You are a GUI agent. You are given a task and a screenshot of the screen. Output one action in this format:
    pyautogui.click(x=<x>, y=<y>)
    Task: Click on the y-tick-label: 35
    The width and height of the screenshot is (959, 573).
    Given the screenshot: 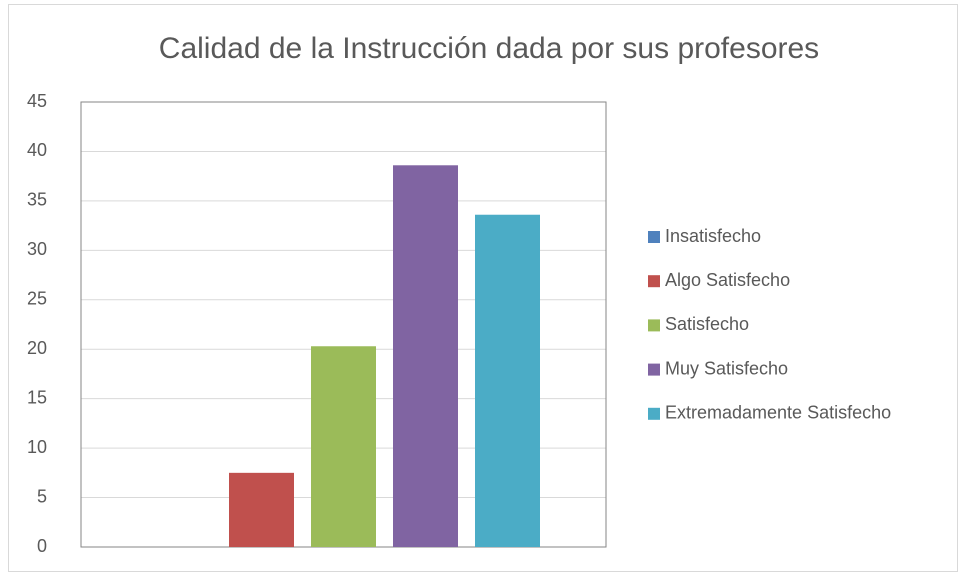 What is the action you would take?
    pyautogui.click(x=37, y=200)
    